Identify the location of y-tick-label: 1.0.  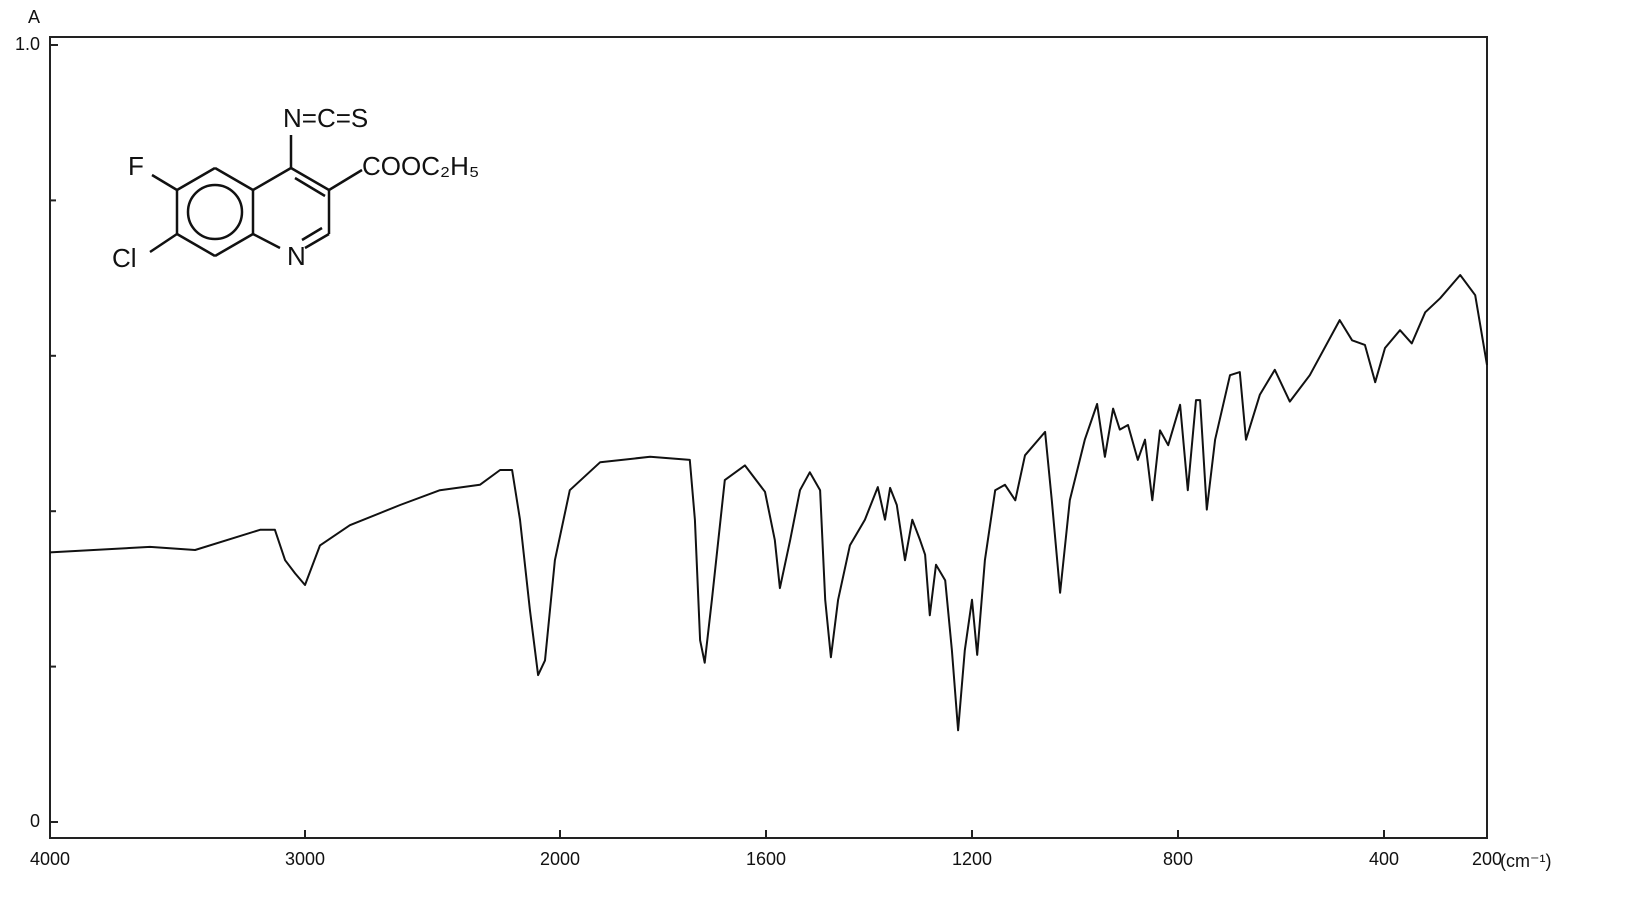
(27, 44).